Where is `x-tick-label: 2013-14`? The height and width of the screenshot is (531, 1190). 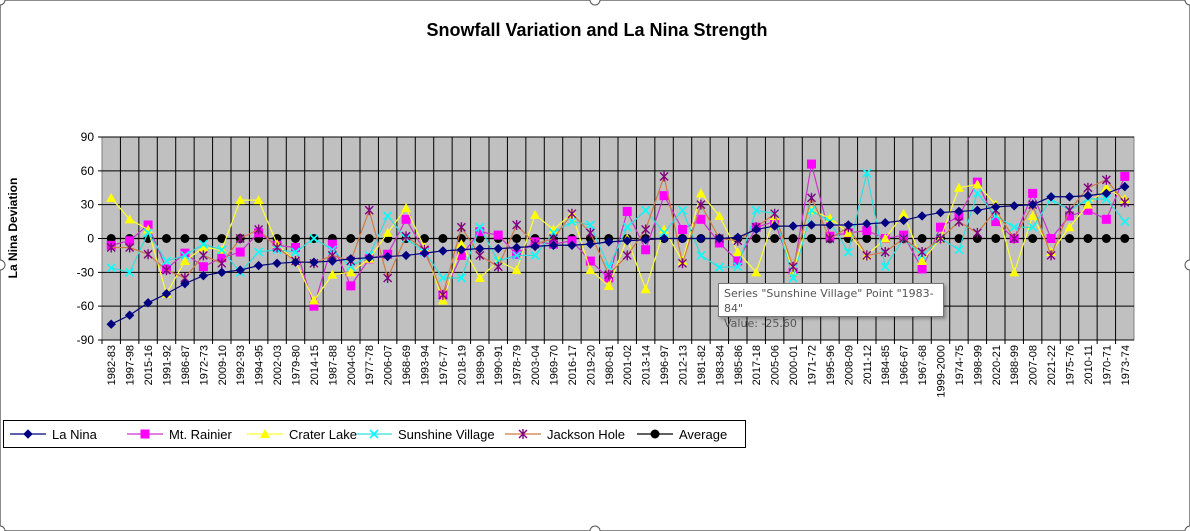
x-tick-label: 2013-14 is located at coordinates (647, 365).